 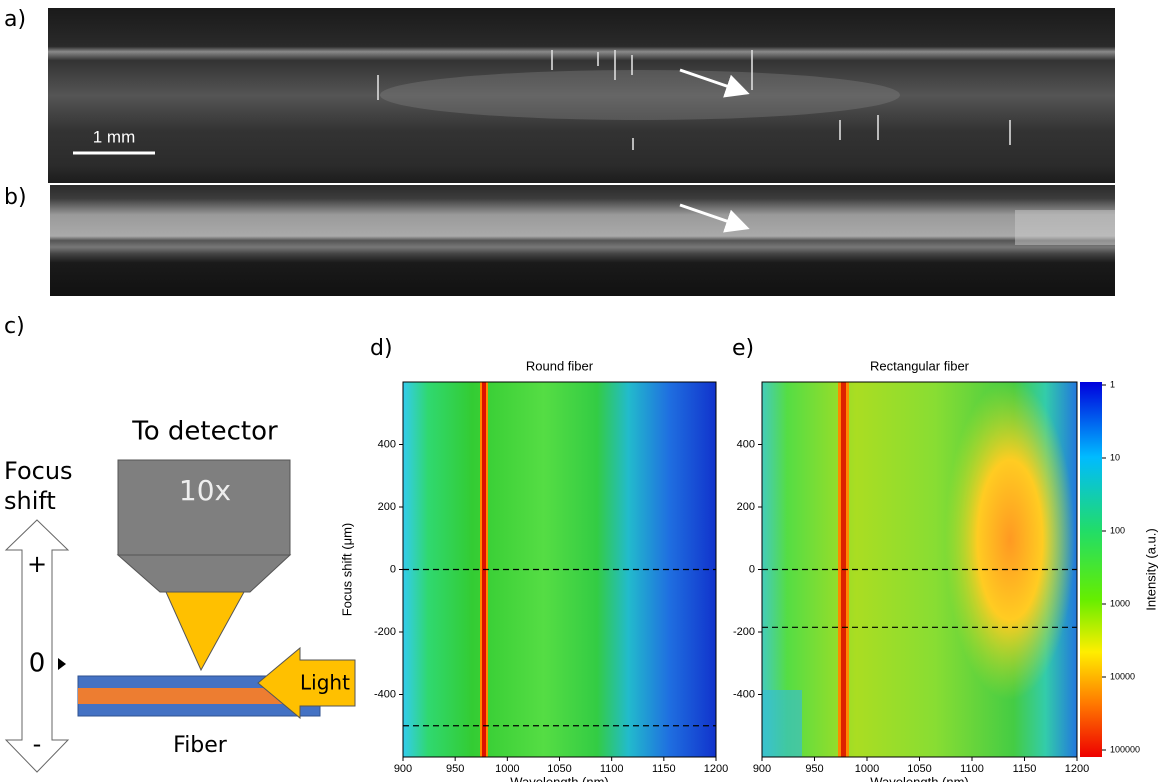 What do you see at coordinates (560, 365) in the screenshot?
I see `chart-title: Round fiber` at bounding box center [560, 365].